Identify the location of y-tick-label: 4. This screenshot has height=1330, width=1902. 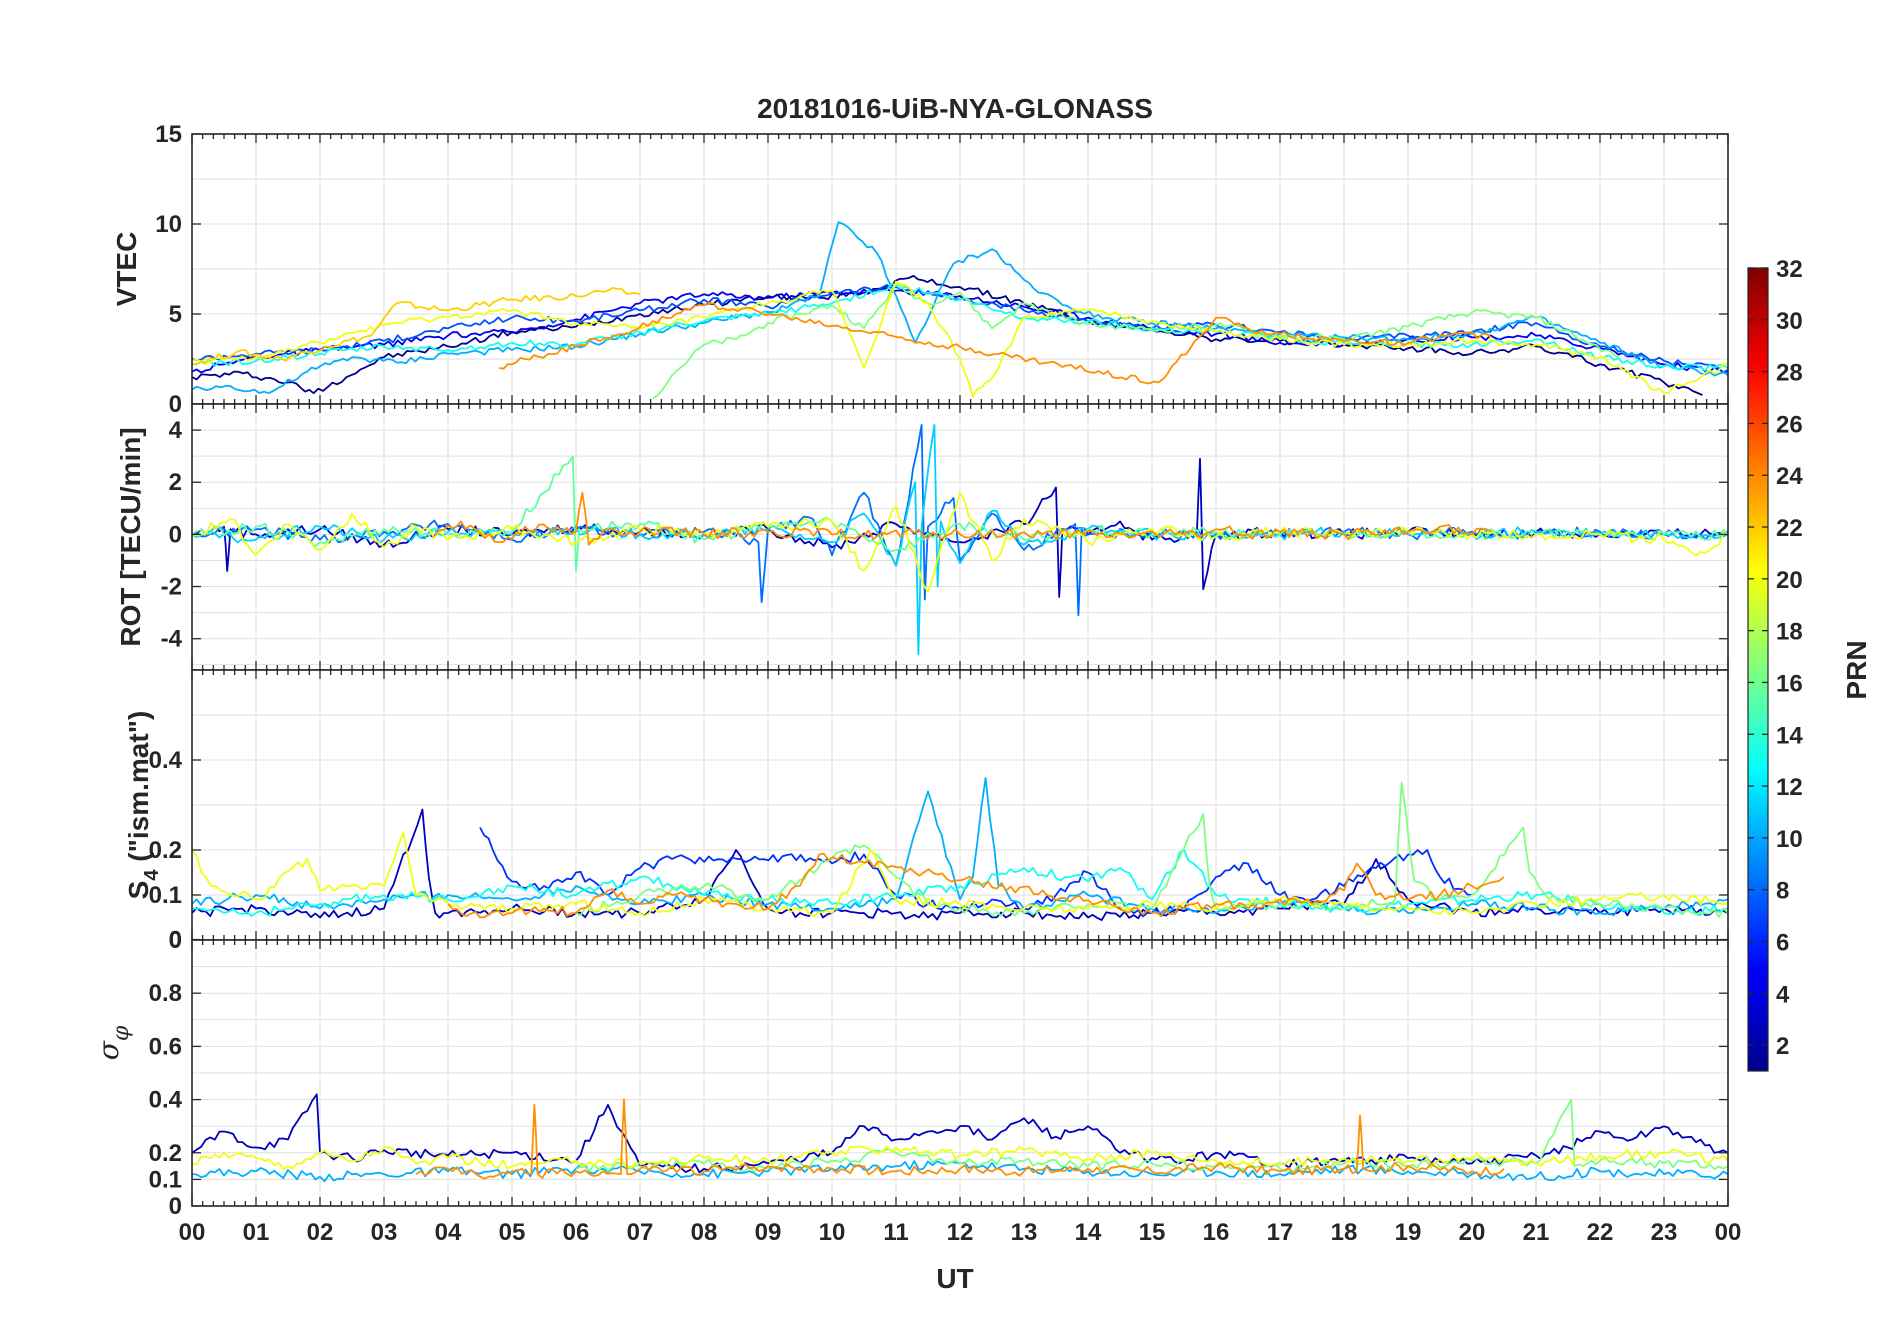
(176, 430).